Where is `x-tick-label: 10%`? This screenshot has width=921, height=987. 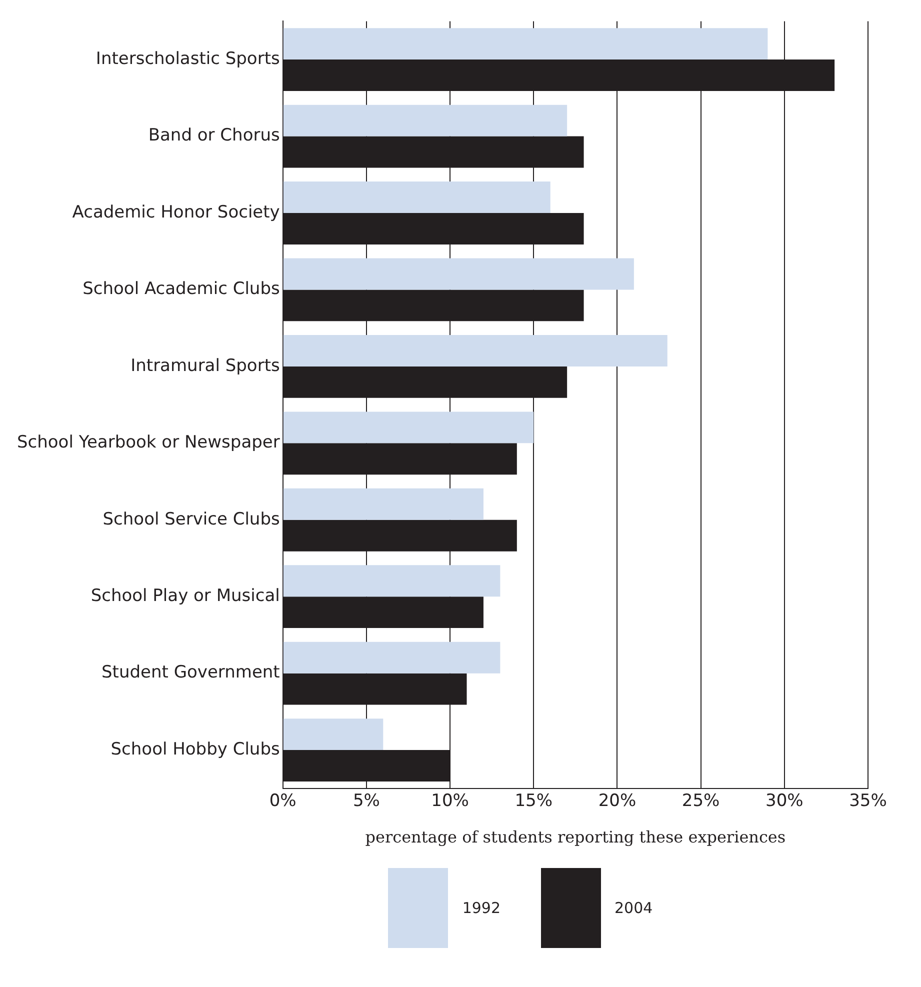
x-tick-label: 10% is located at coordinates (450, 801).